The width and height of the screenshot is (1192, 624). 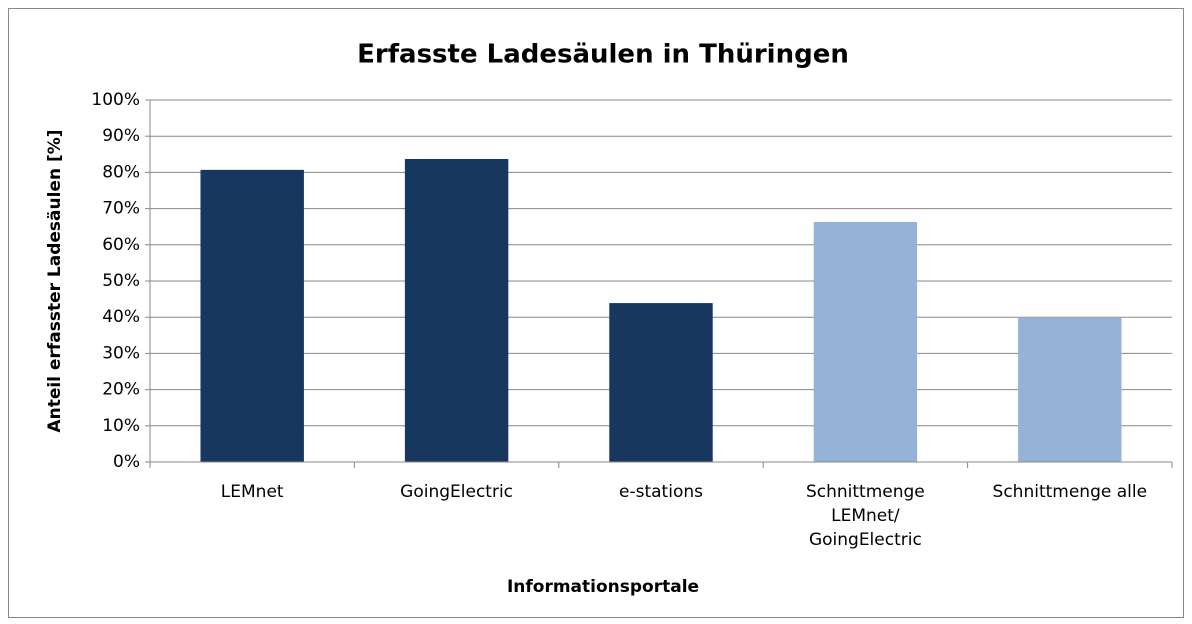 I want to click on y-tick-label: 80%, so click(x=121, y=172).